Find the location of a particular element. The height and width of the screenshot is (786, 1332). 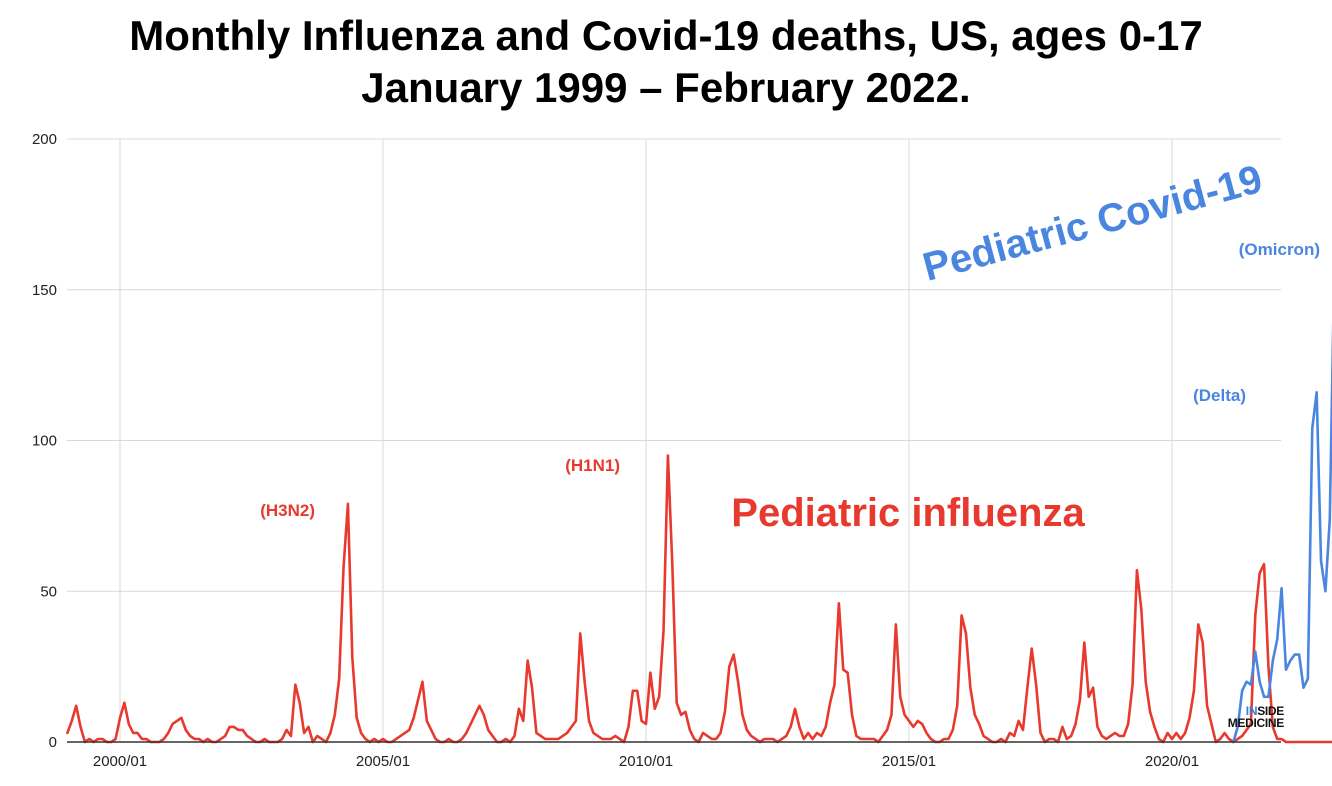

chart-title-line-2: January 1999 – February 2022. is located at coordinates (666, 87).